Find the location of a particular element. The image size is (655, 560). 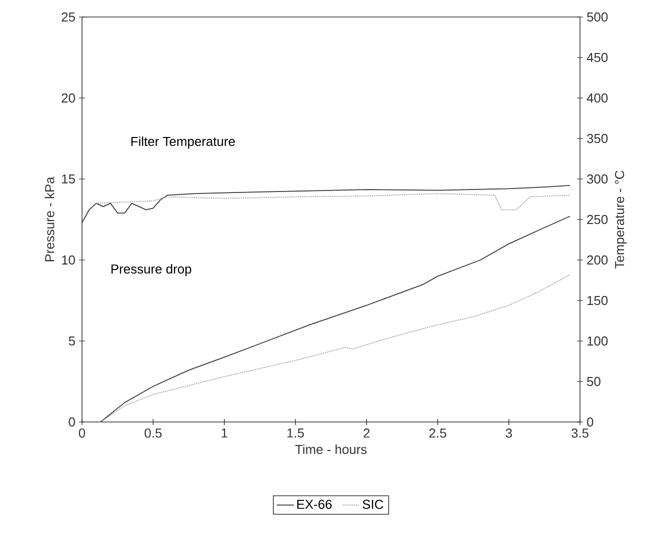

y2-tick-label: 250 is located at coordinates (597, 219).